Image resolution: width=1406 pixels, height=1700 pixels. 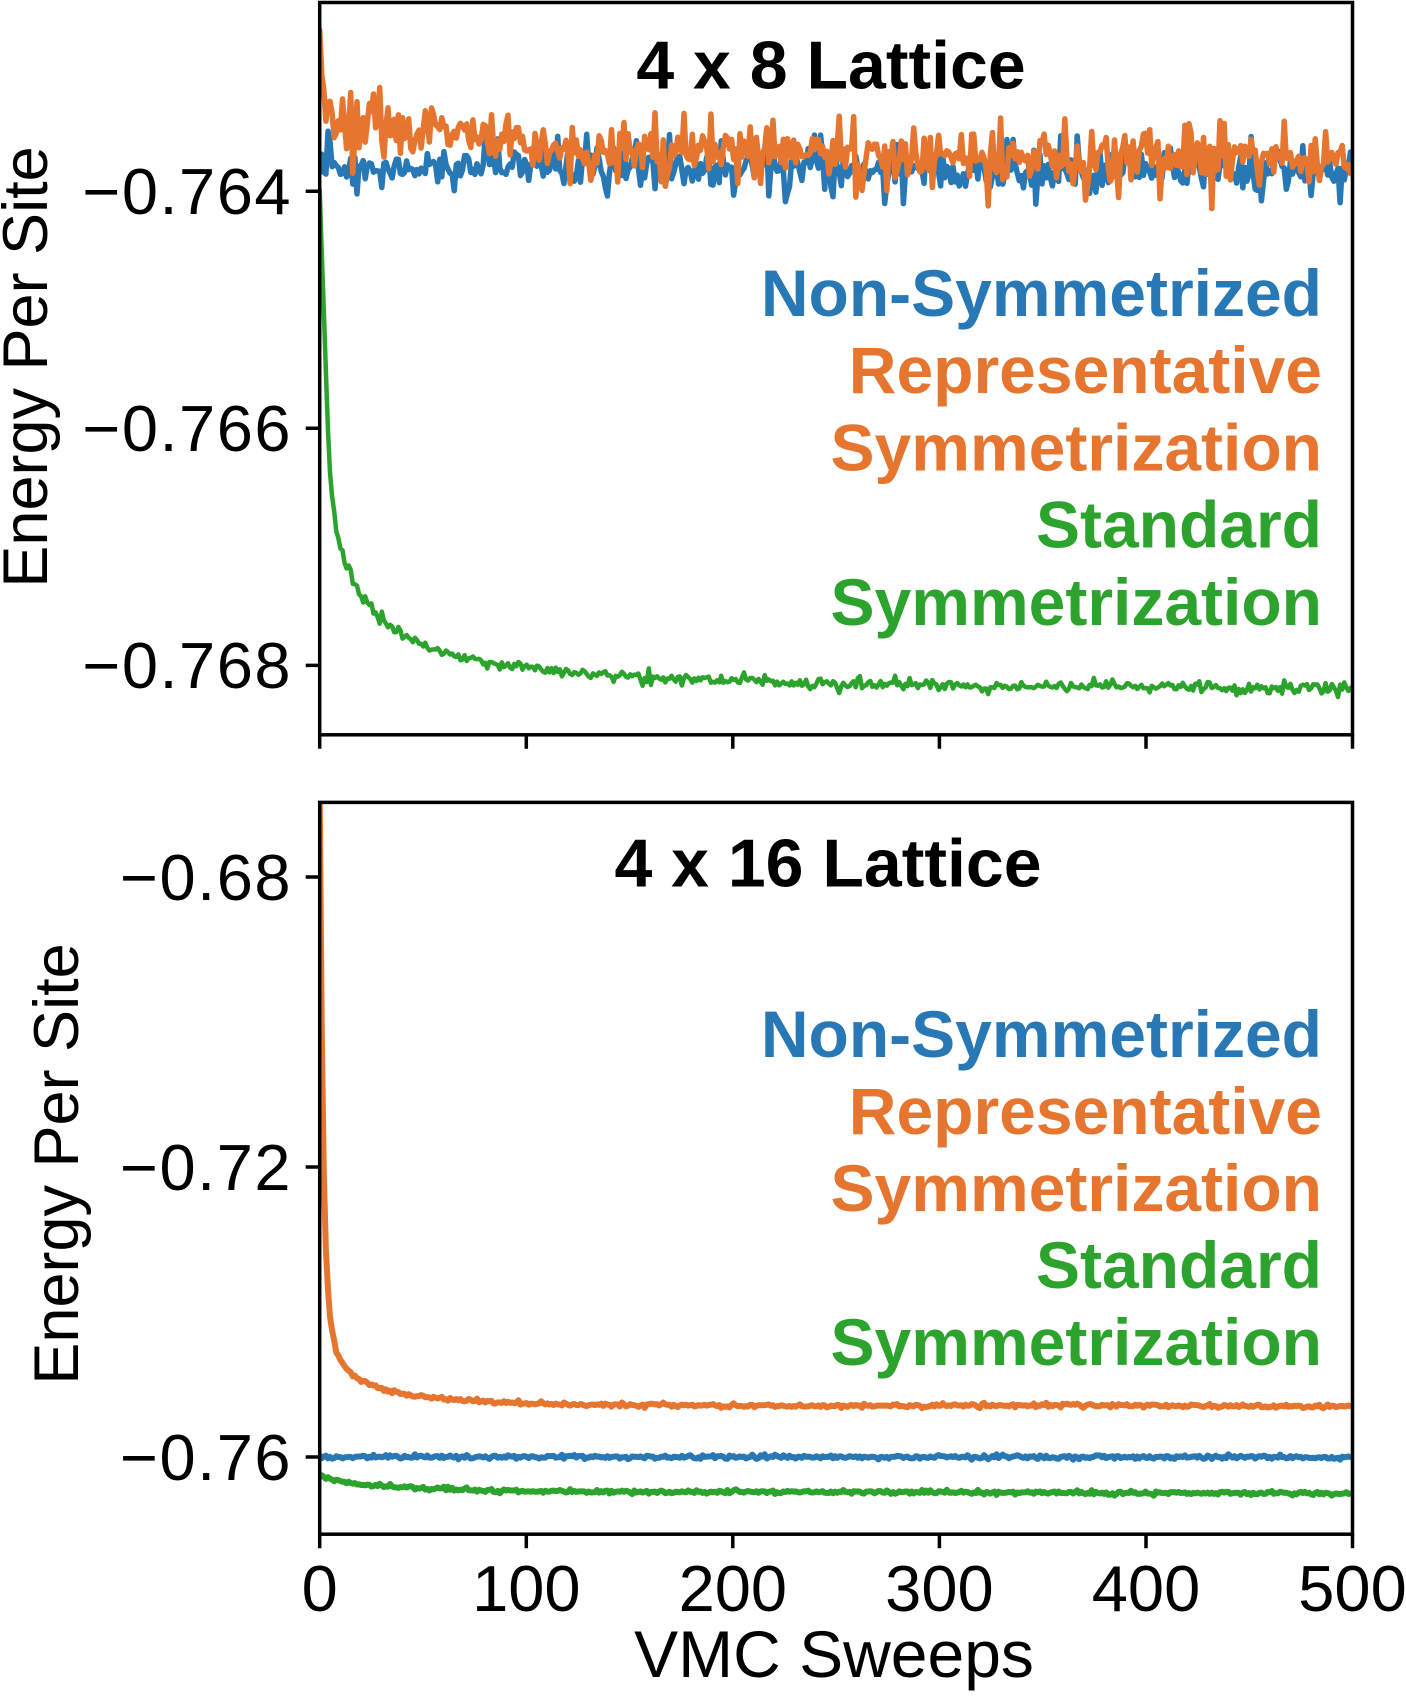 What do you see at coordinates (1352, 1588) in the screenshot?
I see `svg-text: 500` at bounding box center [1352, 1588].